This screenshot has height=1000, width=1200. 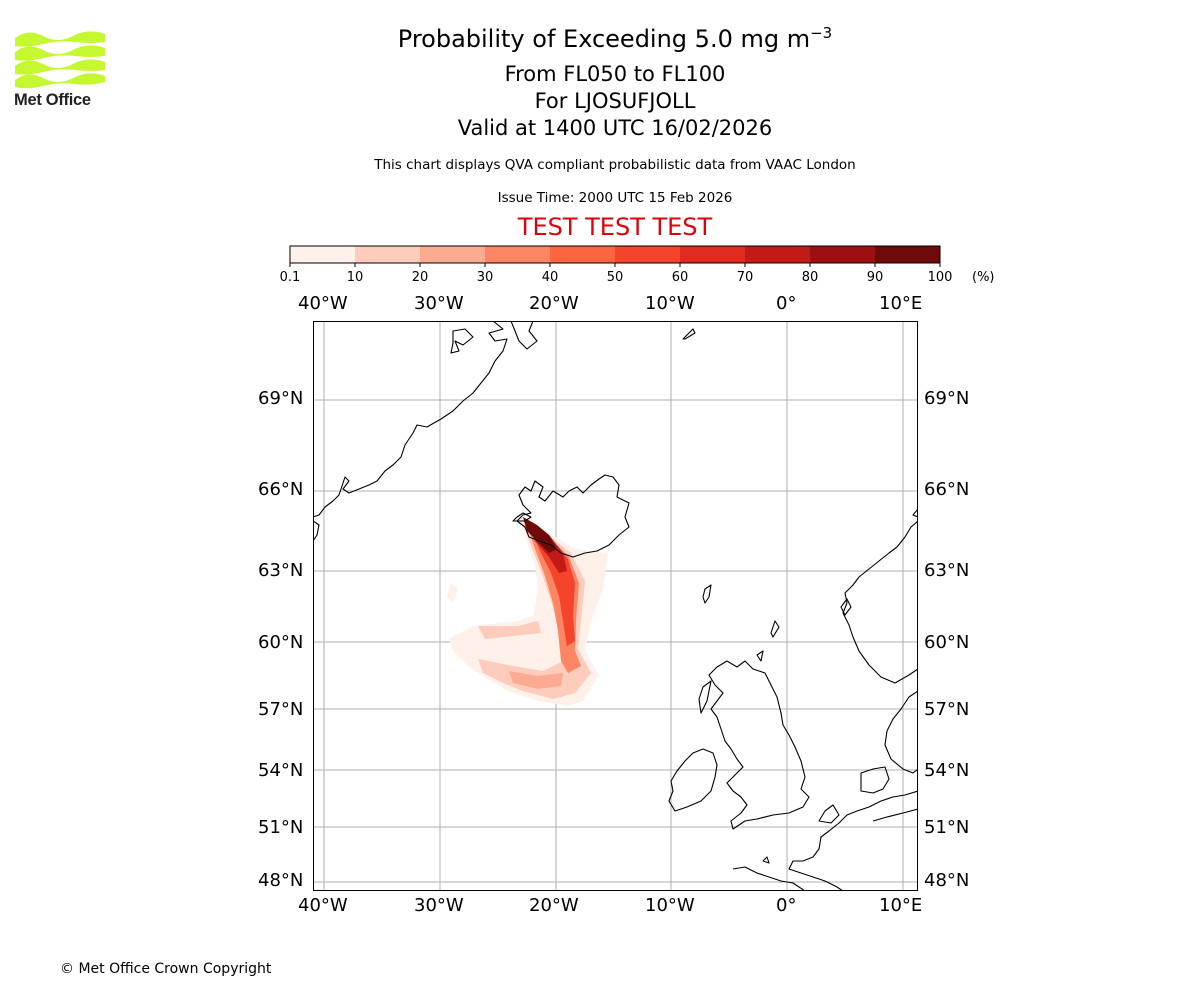 What do you see at coordinates (693, 780) in the screenshot?
I see `ireland` at bounding box center [693, 780].